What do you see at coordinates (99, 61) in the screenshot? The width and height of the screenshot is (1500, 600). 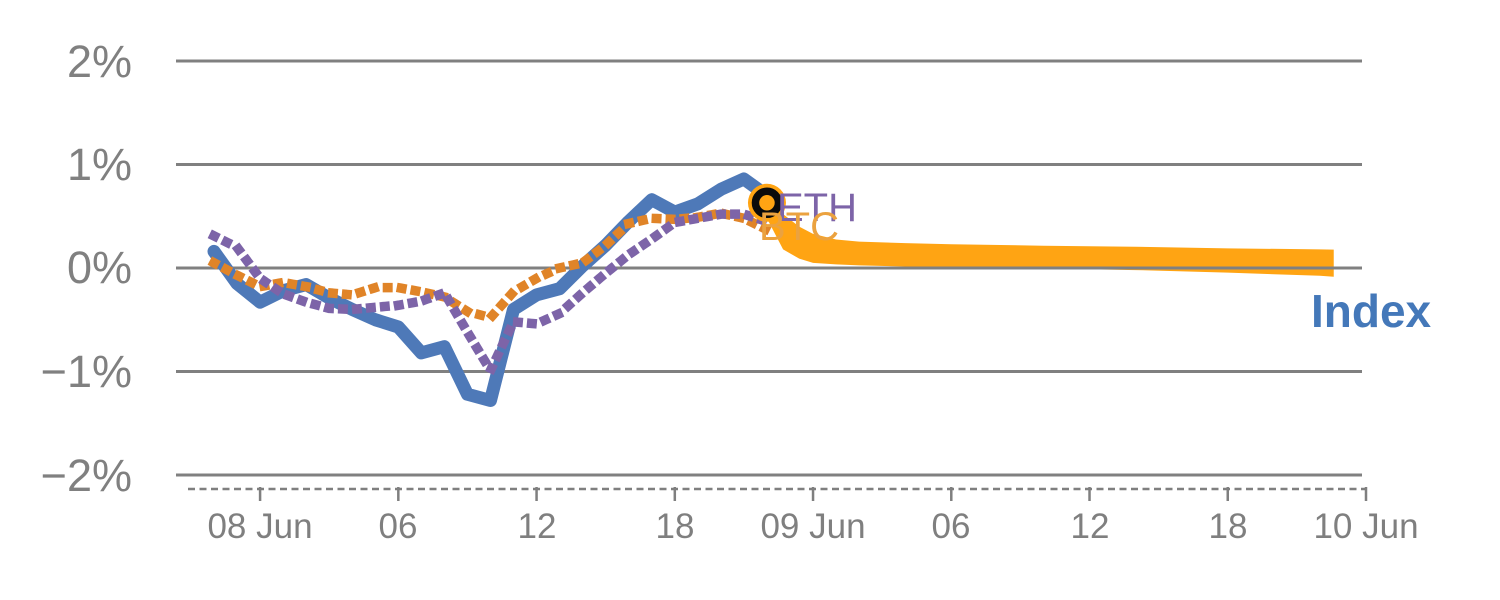 I see `y-tick-label-2pct: 2%` at bounding box center [99, 61].